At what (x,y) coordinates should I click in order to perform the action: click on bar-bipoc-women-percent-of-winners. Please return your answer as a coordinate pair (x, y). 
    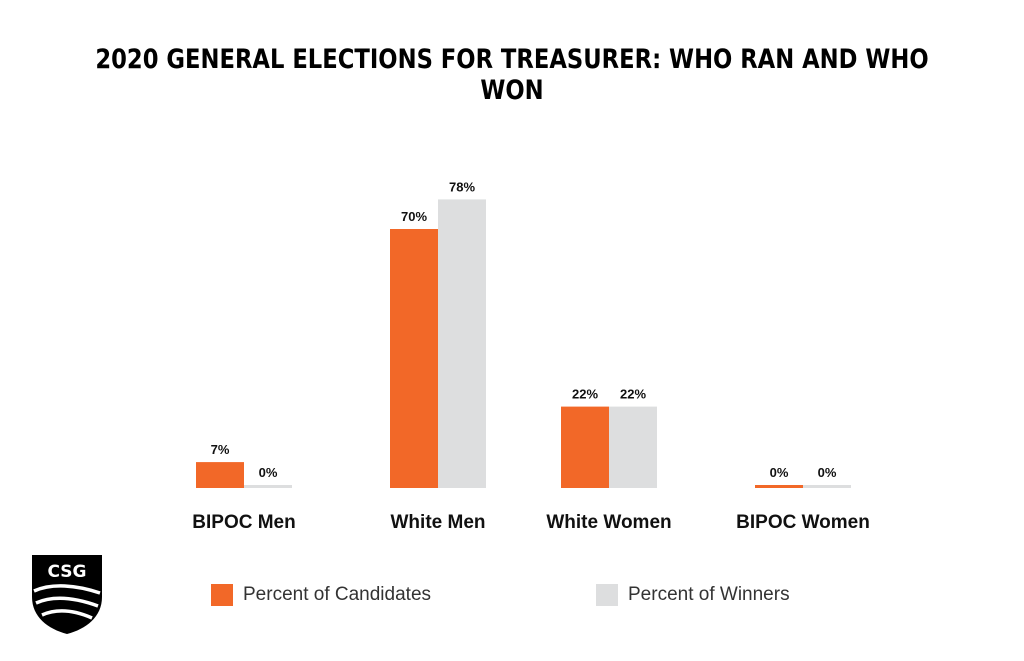
    Looking at the image, I should click on (827, 486).